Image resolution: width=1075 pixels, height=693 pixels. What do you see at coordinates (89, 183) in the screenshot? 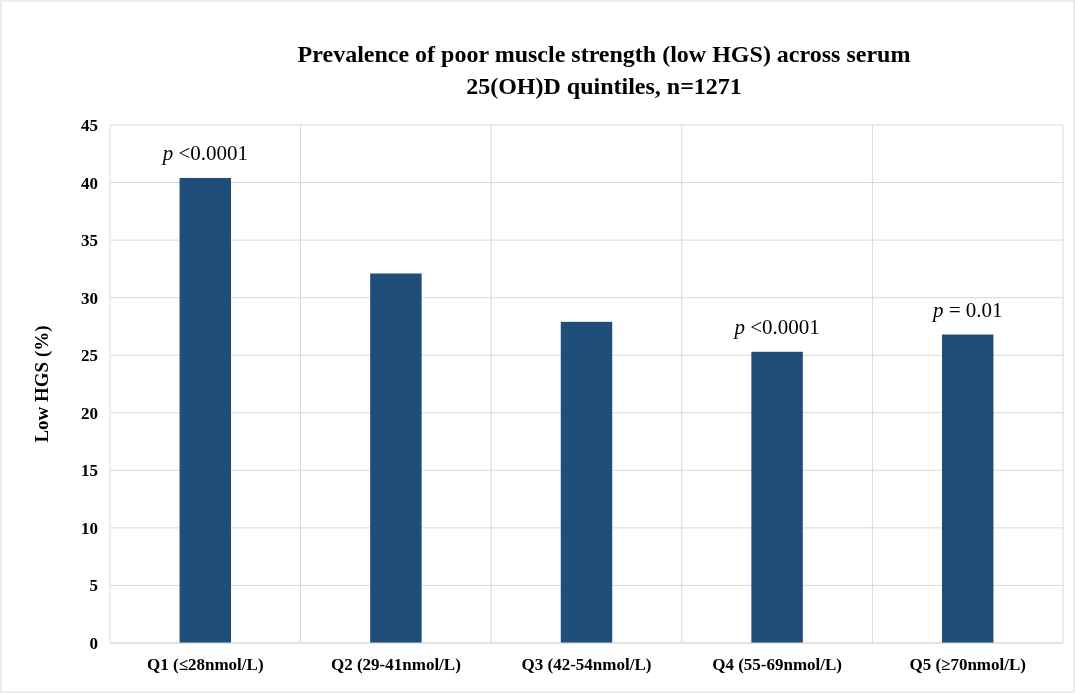
I see `y-tick-label: 40` at bounding box center [89, 183].